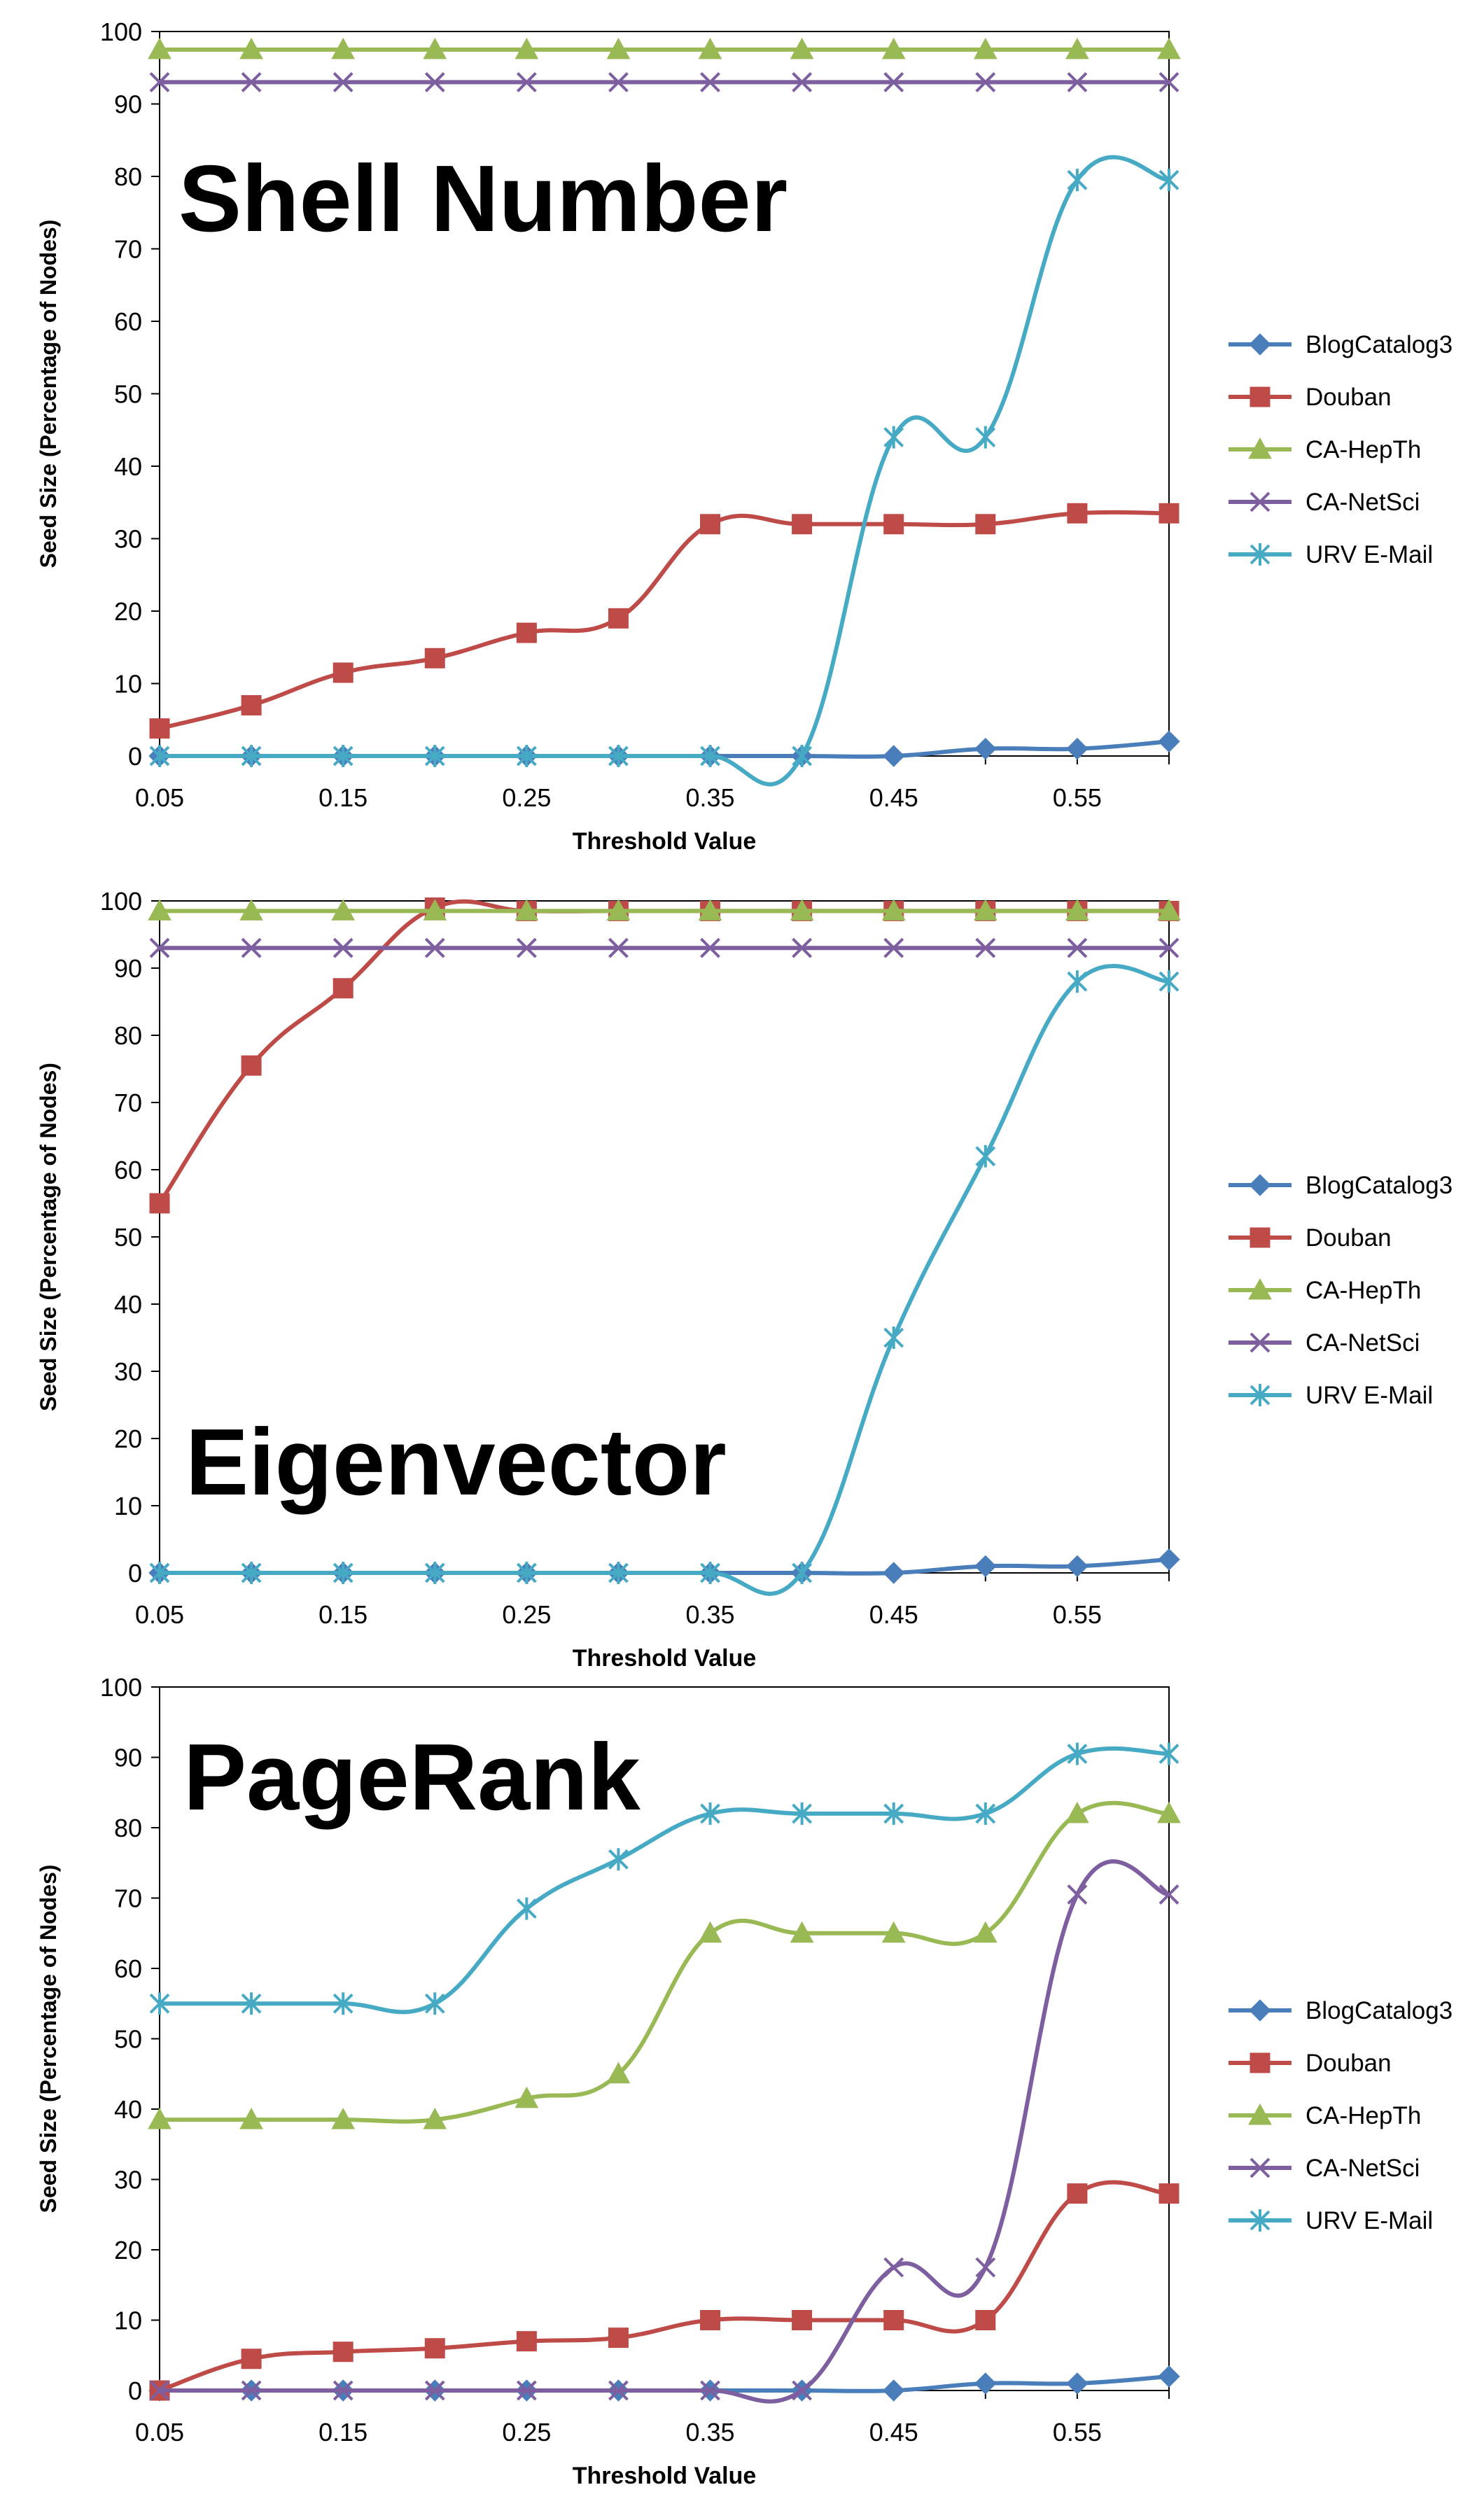  What do you see at coordinates (456, 1462) in the screenshot?
I see `chart-title: Eigenvector` at bounding box center [456, 1462].